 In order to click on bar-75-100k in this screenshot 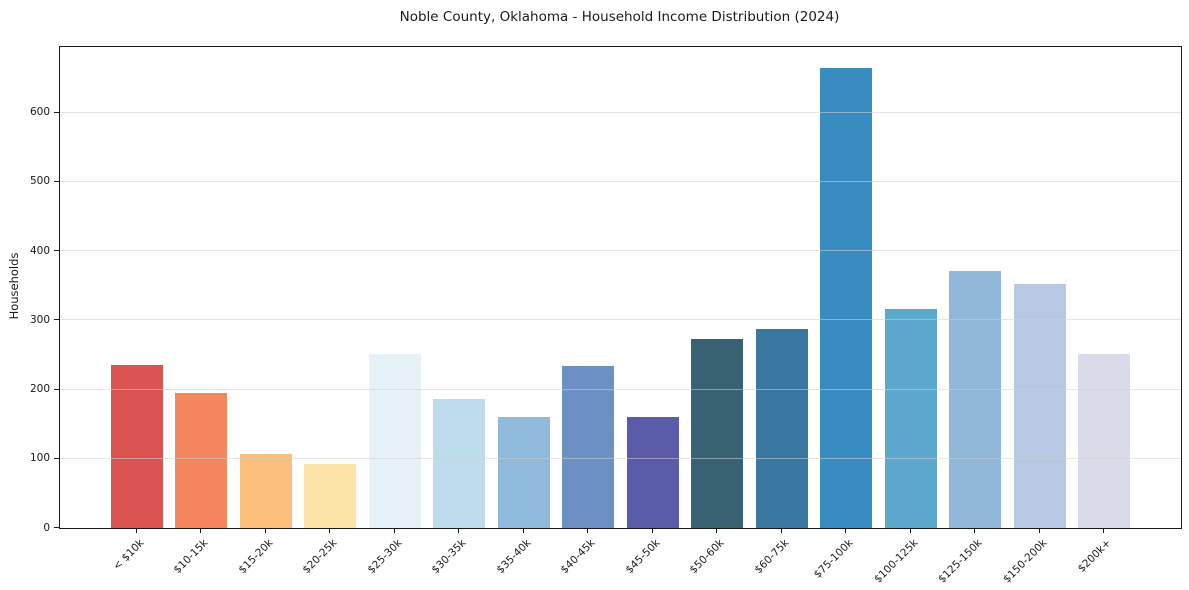, I will do `click(846, 297)`.